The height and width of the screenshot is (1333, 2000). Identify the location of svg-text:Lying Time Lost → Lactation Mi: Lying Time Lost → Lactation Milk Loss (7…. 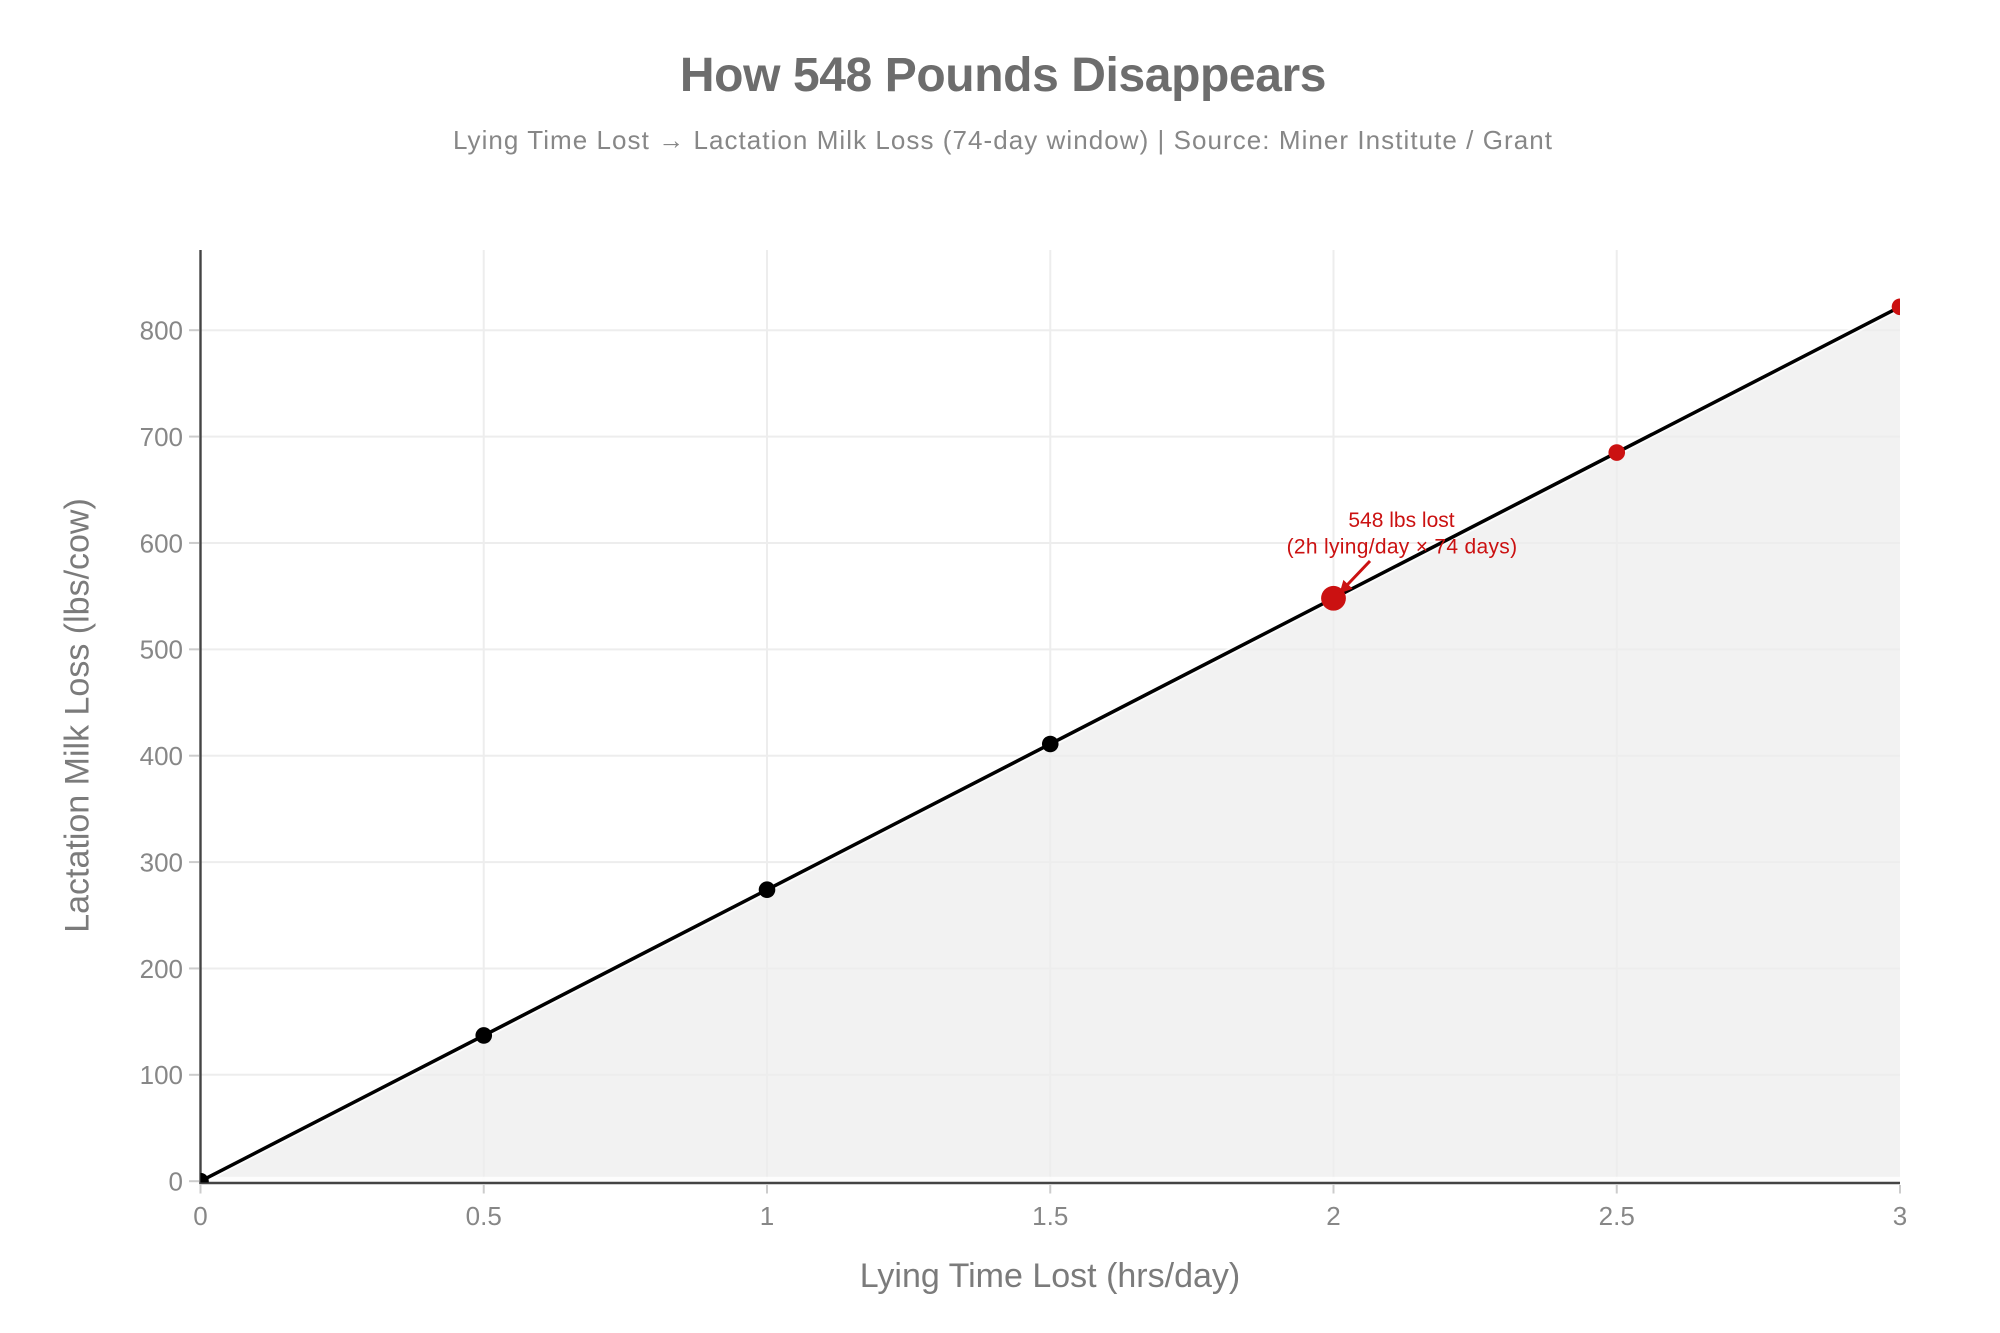
(1003, 140).